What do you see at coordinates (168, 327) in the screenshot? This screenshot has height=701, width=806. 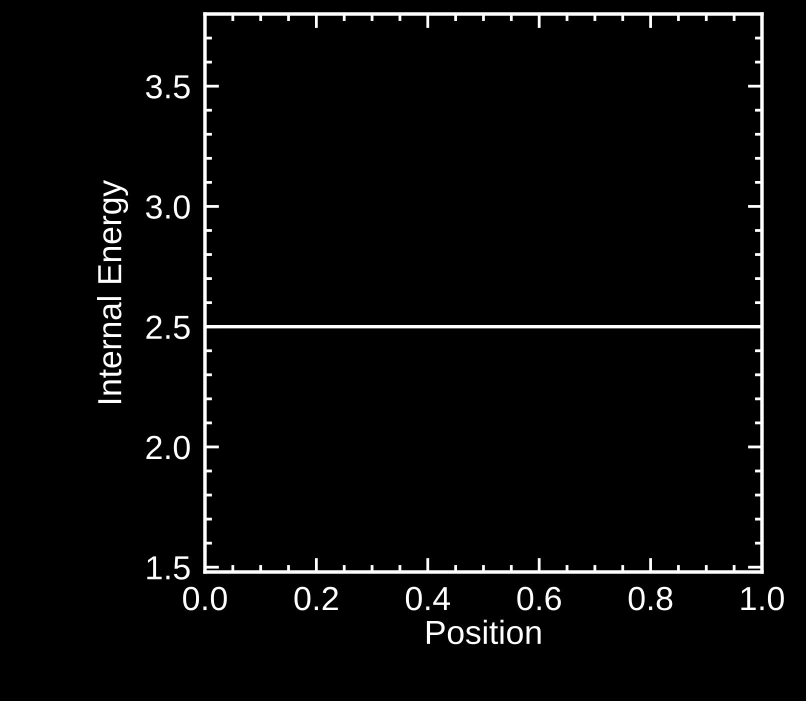 I see `y-tick-label: 2.5` at bounding box center [168, 327].